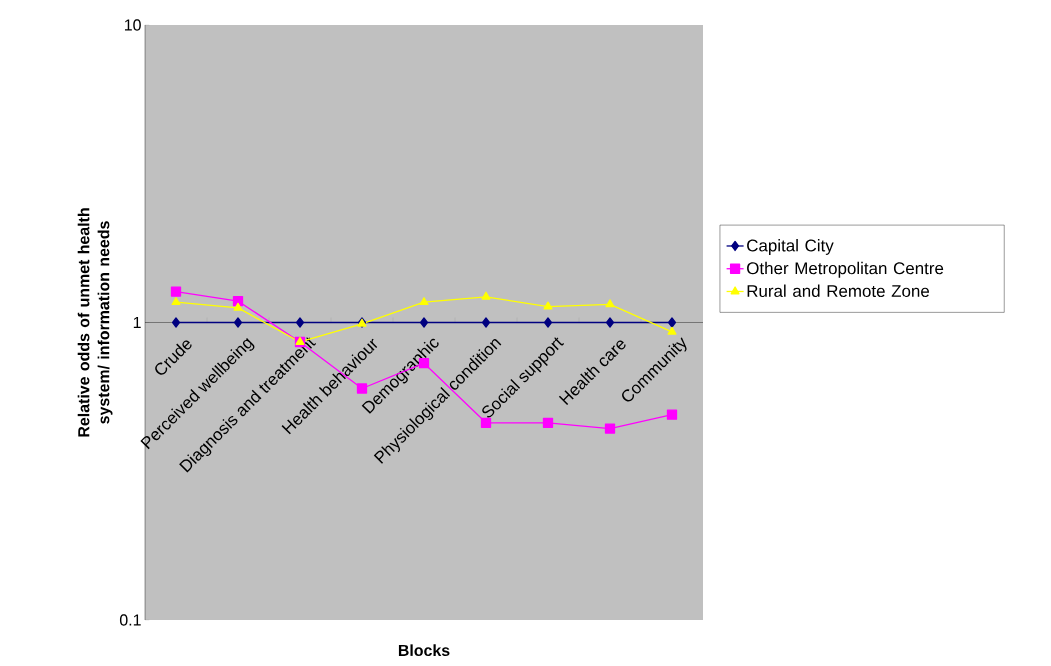  What do you see at coordinates (790, 247) in the screenshot?
I see `legend-label: Capital City` at bounding box center [790, 247].